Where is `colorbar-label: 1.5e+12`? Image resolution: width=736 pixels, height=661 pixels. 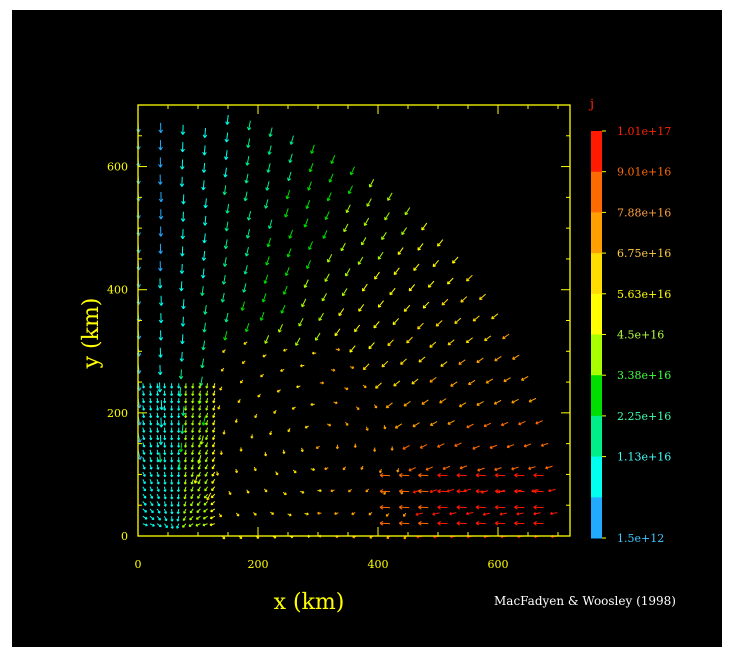 colorbar-label: 1.5e+12 is located at coordinates (640, 538).